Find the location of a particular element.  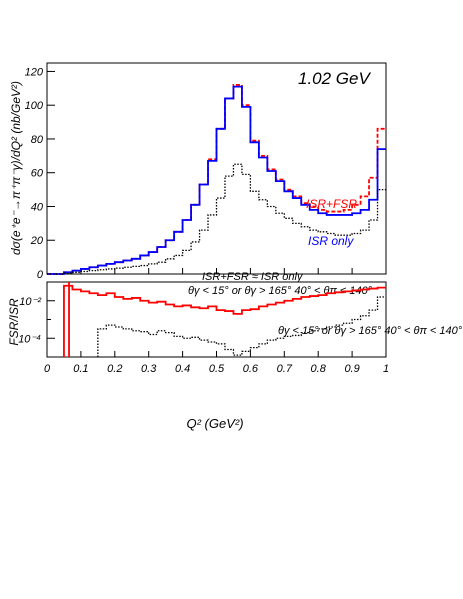

top-y-tick-label-4: 80 is located at coordinates (37, 140).